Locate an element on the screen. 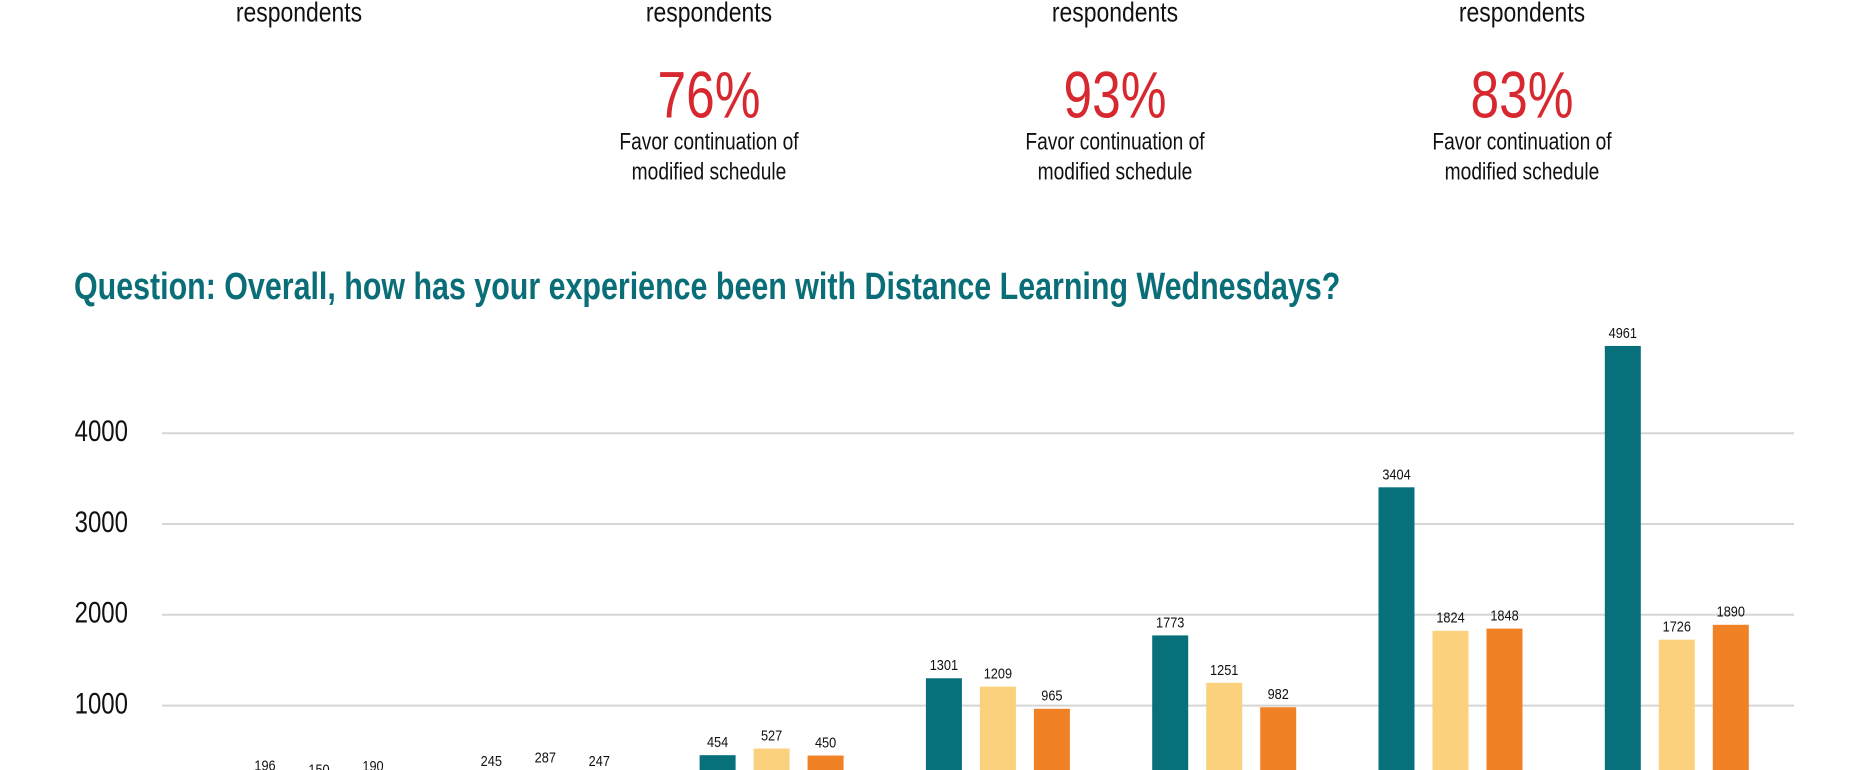 The height and width of the screenshot is (770, 1870). value-label: 247 is located at coordinates (599, 760).